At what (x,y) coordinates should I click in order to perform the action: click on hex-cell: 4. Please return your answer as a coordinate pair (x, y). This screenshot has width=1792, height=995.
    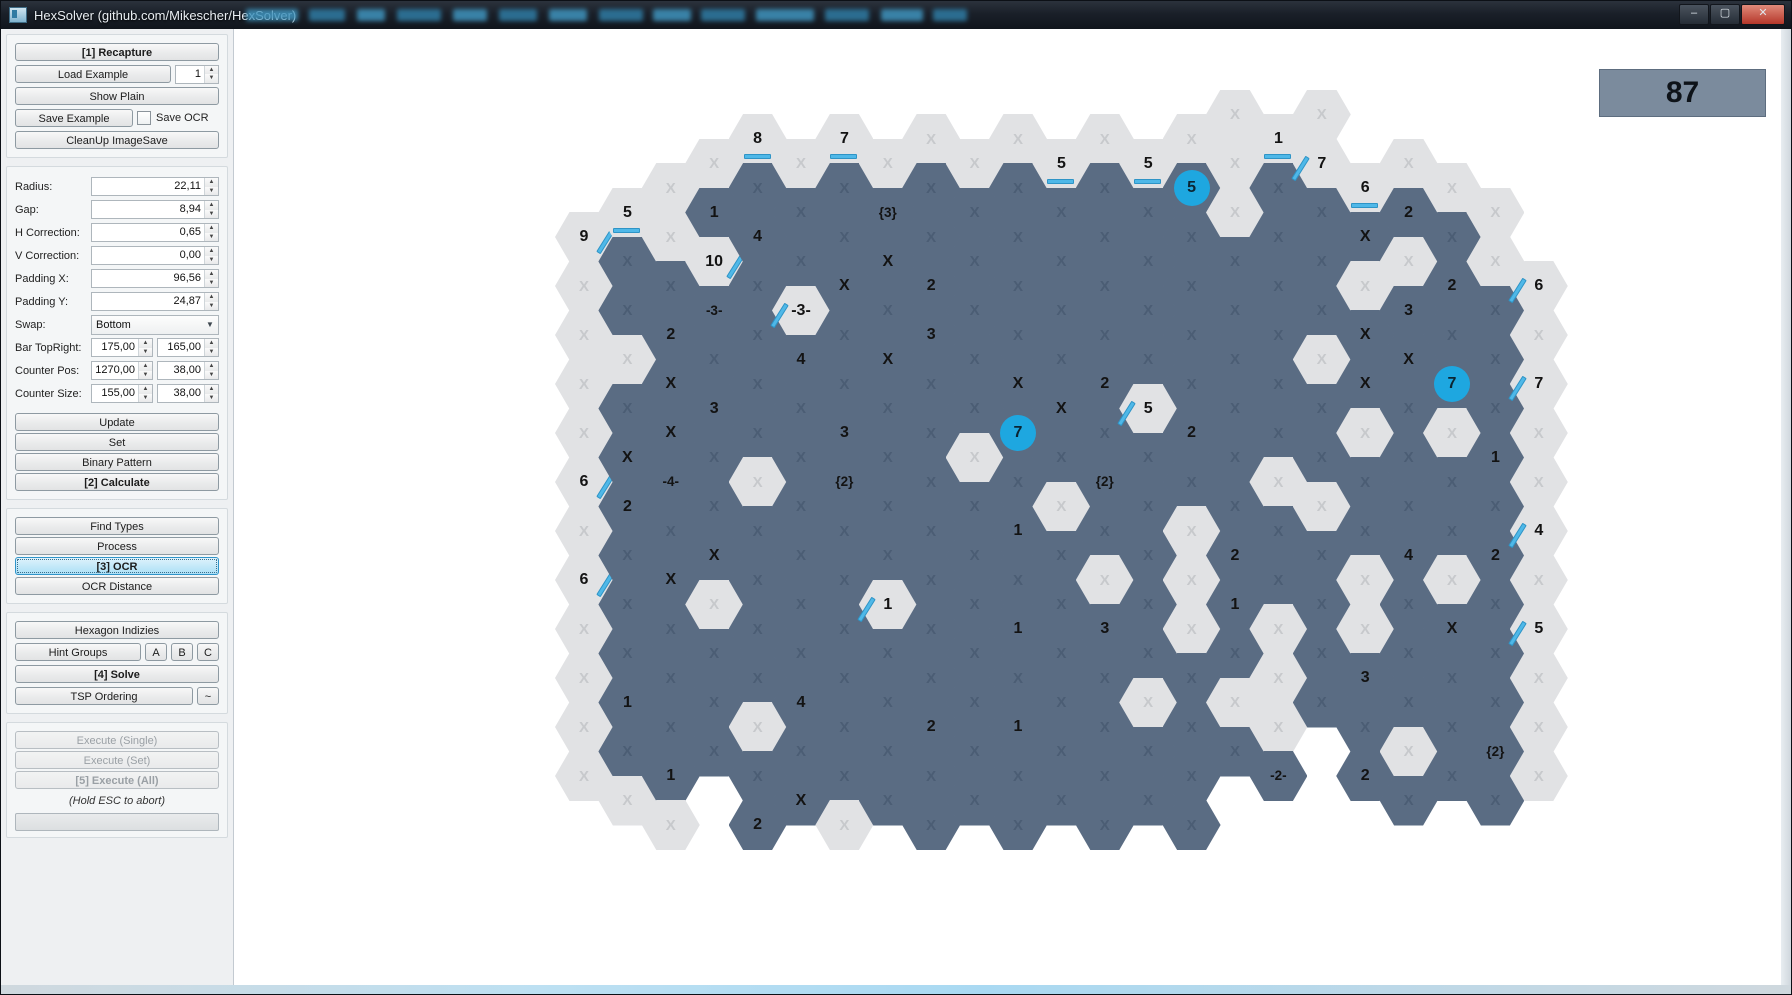
    Looking at the image, I should click on (1538, 531).